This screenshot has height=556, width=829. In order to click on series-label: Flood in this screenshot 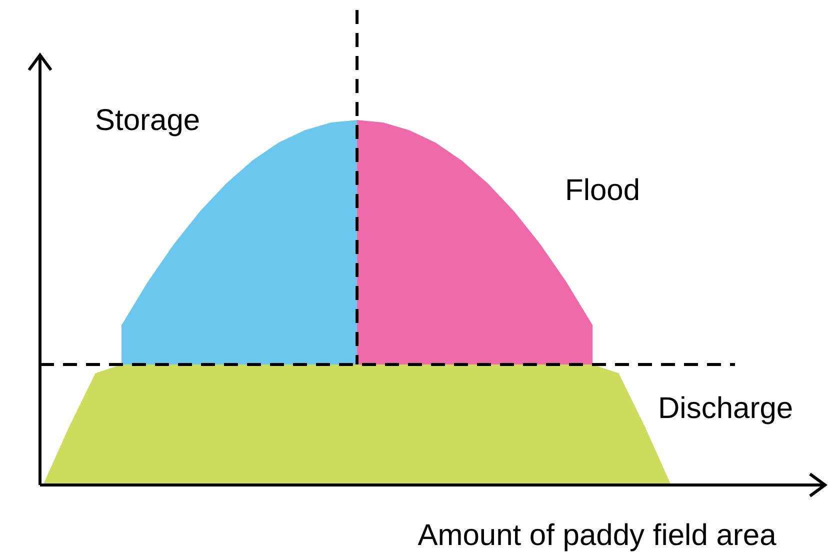, I will do `click(602, 190)`.